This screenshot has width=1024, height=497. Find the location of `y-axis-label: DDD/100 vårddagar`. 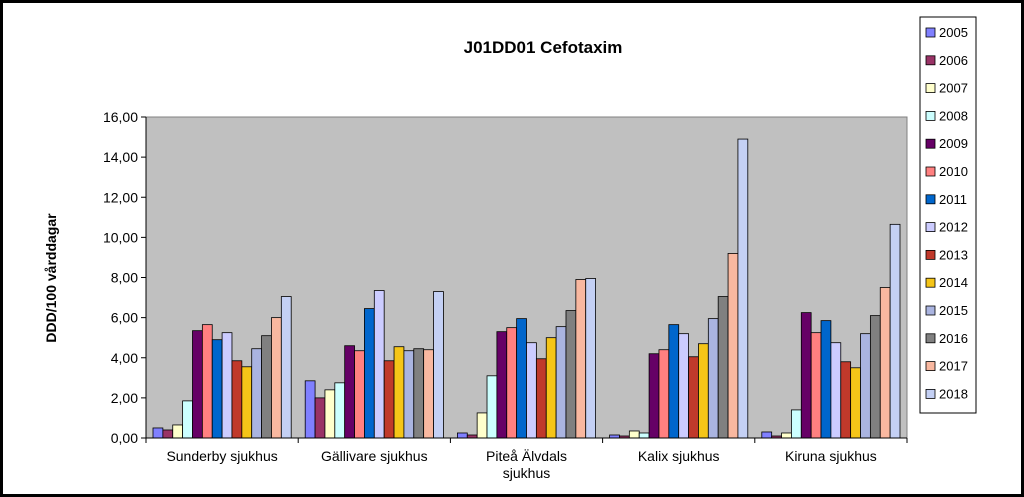

y-axis-label: DDD/100 vårddagar is located at coordinates (51, 278).